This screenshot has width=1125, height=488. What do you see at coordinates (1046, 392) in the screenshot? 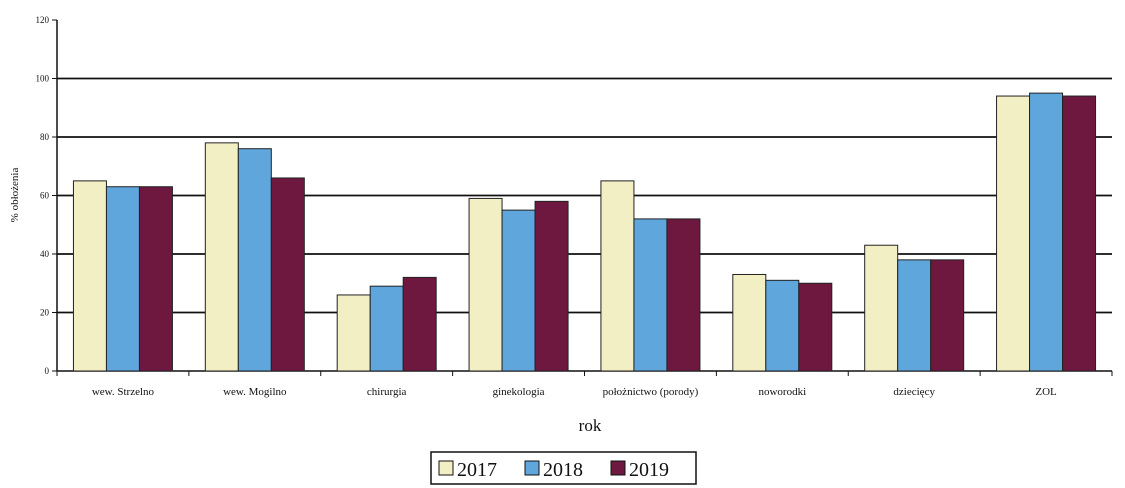
I see `category-label: ZOL` at bounding box center [1046, 392].